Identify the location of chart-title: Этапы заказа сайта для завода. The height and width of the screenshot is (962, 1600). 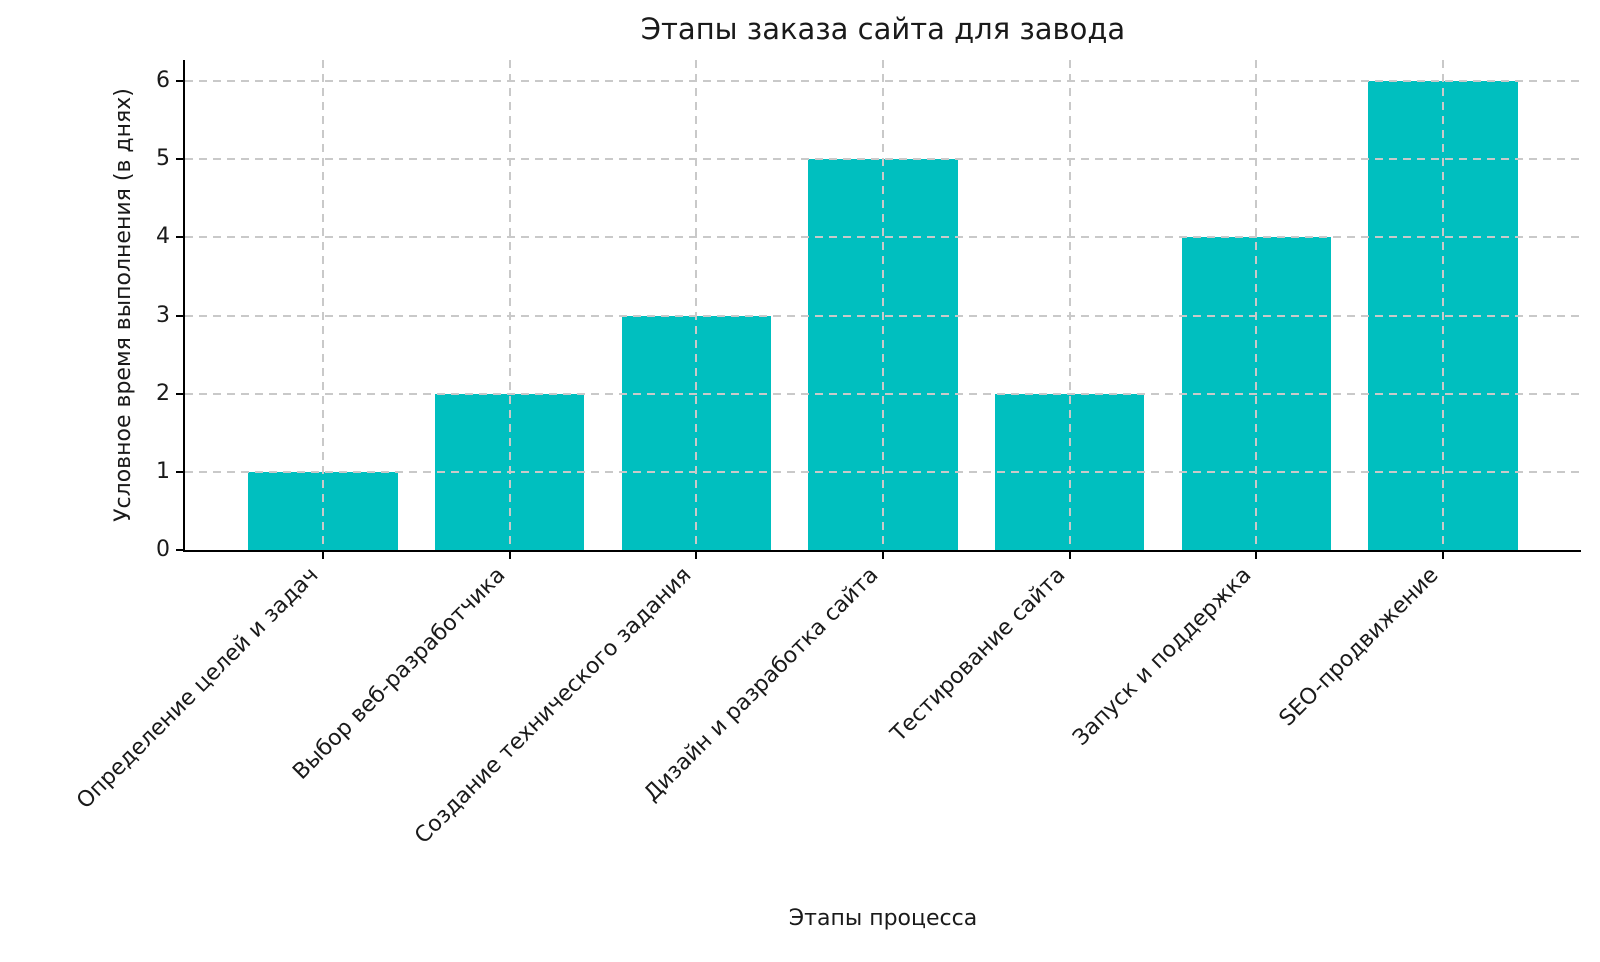
(883, 29).